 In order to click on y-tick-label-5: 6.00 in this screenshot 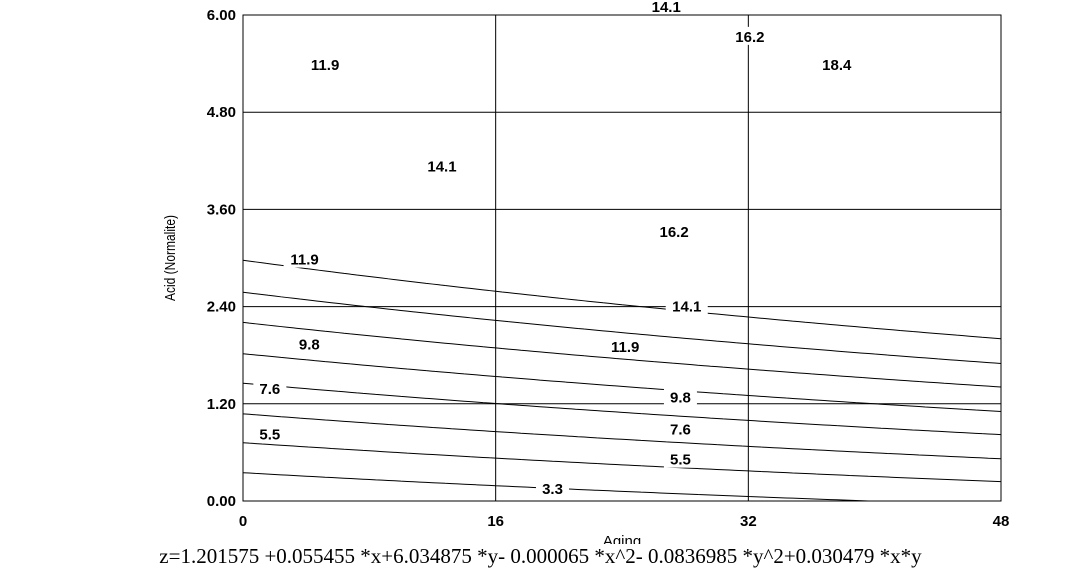, I will do `click(221, 15)`.